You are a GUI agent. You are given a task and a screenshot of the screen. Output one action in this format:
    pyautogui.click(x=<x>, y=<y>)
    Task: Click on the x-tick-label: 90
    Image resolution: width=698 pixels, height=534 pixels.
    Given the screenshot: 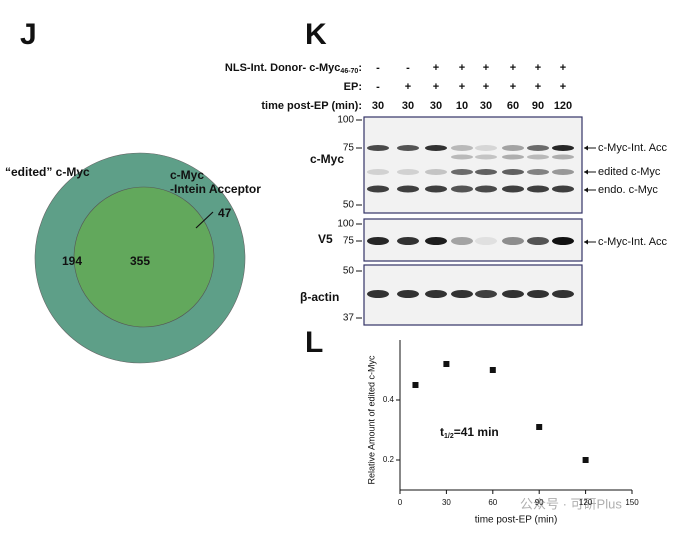 What is the action you would take?
    pyautogui.click(x=539, y=502)
    